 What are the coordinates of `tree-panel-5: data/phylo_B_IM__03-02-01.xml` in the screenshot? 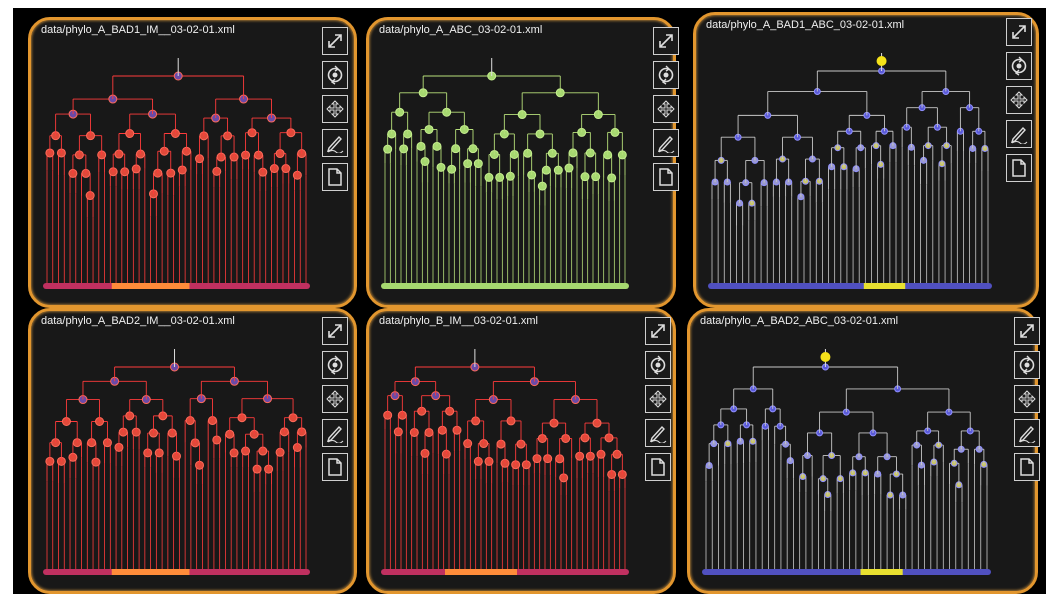 It's located at (521, 451).